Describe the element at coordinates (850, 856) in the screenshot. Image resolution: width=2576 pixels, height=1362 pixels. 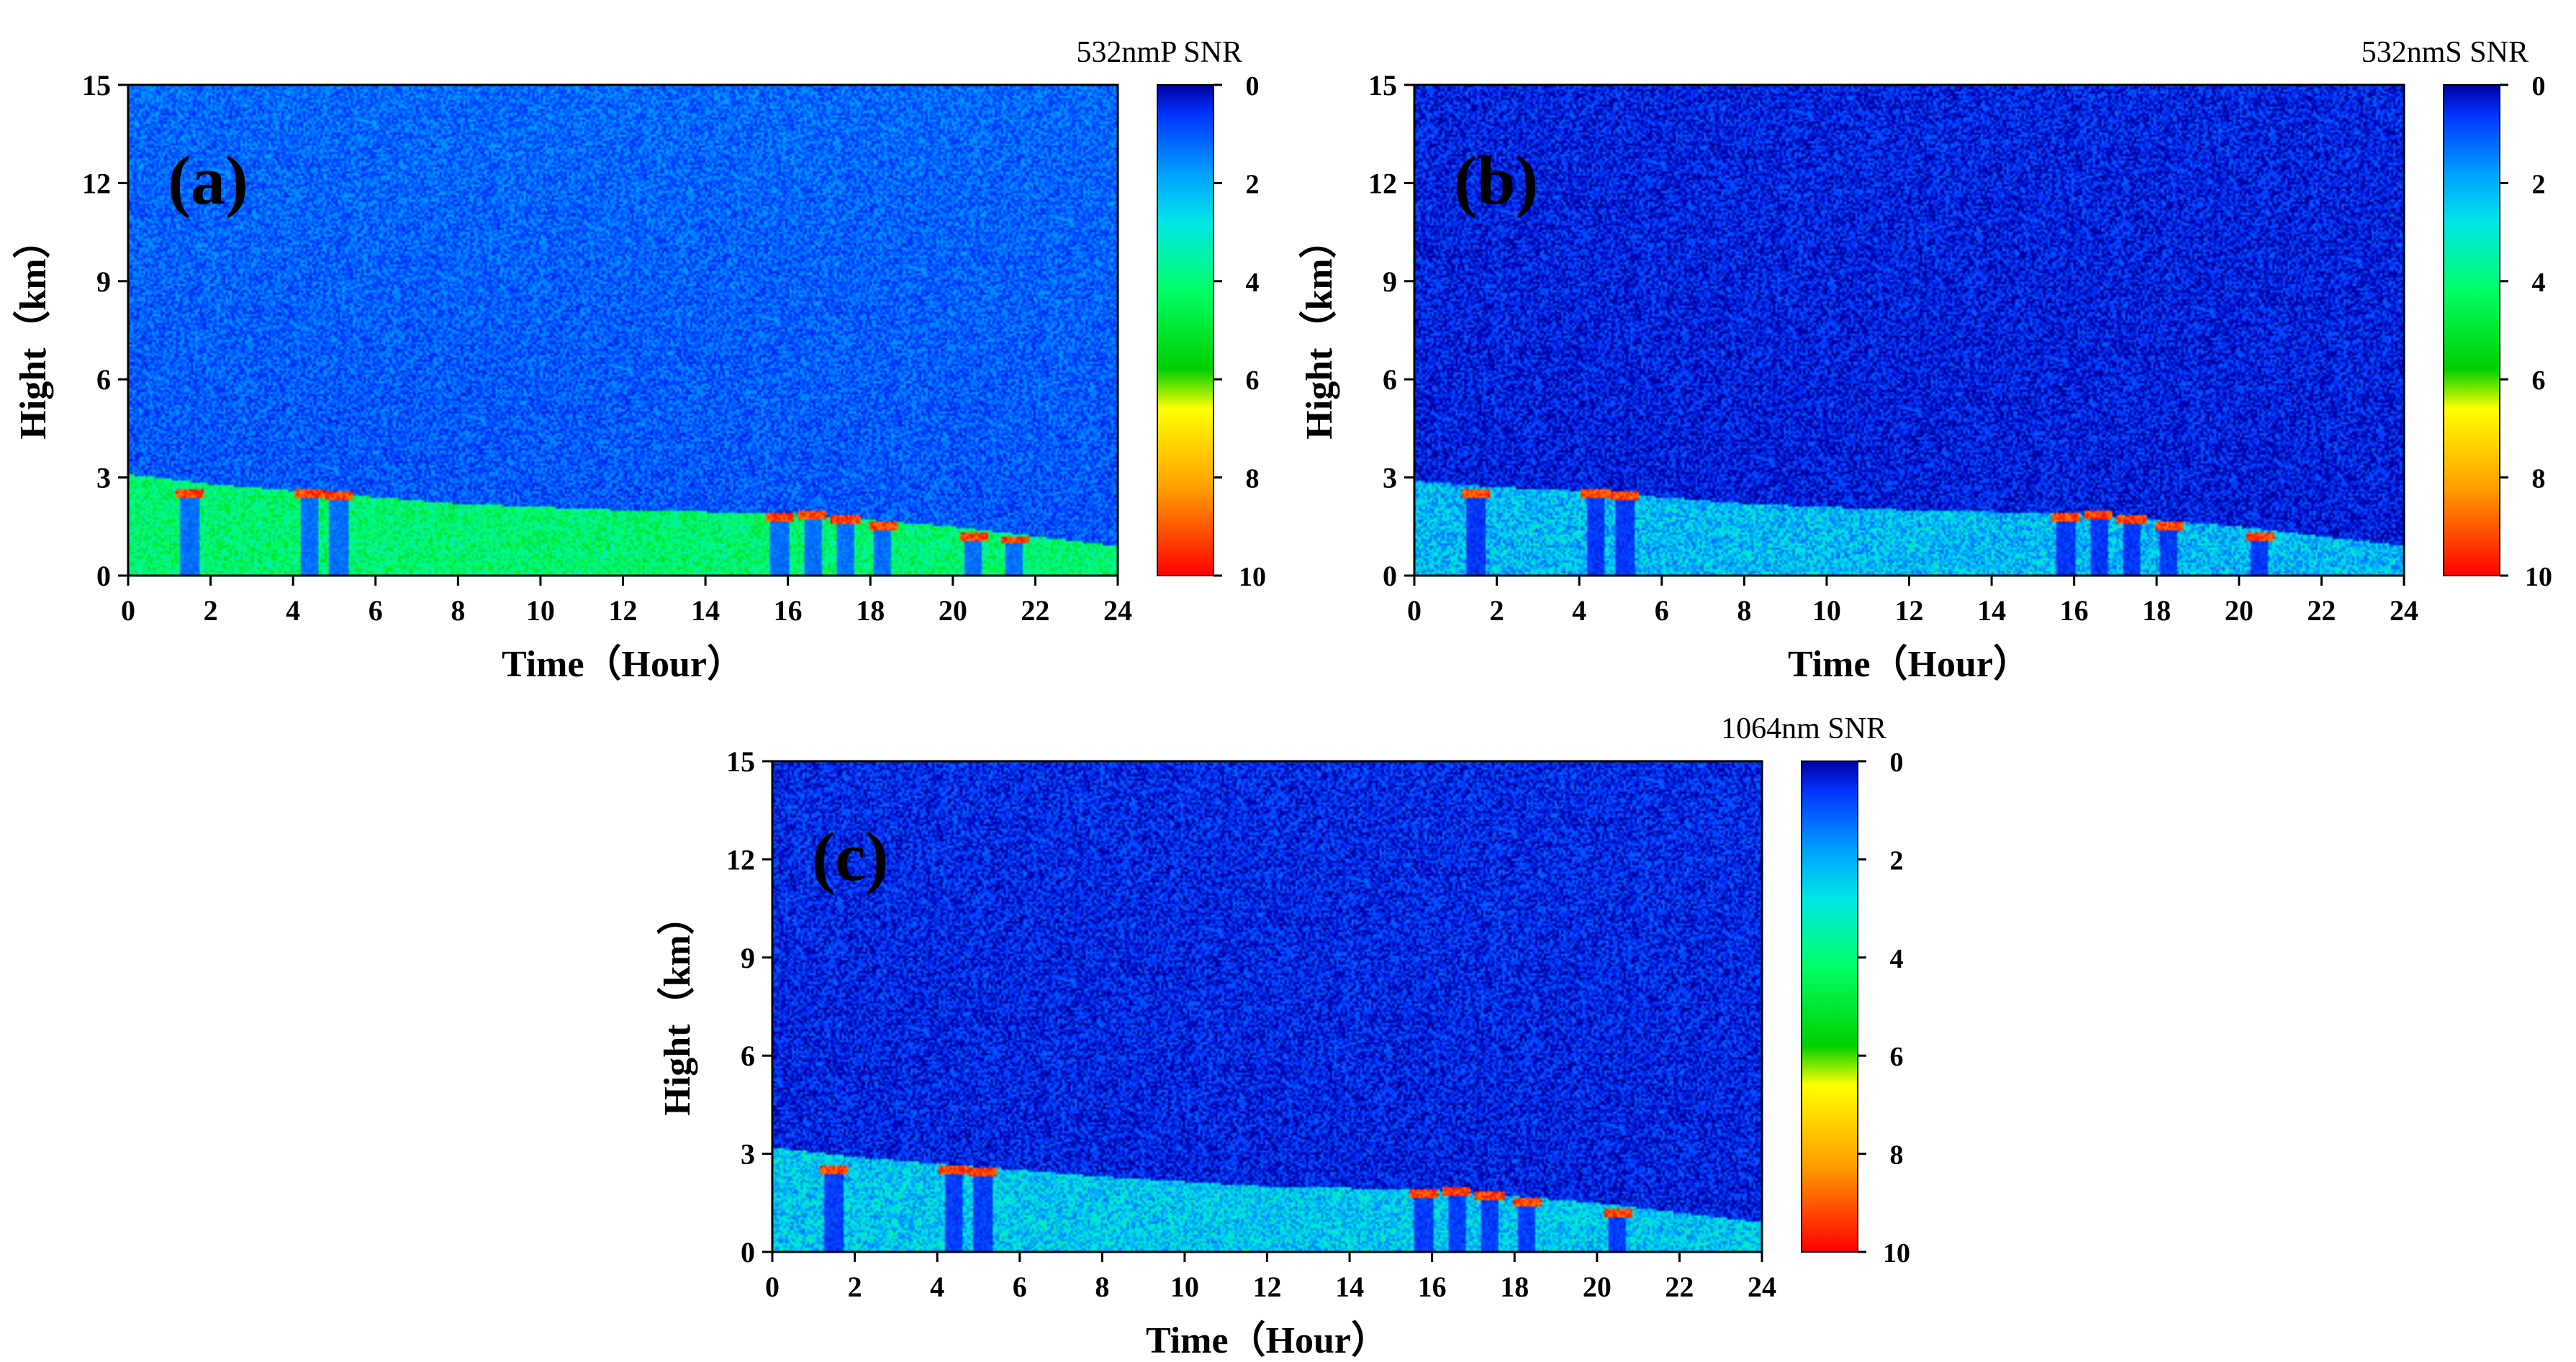
I see `panel-label: (c)` at that location.